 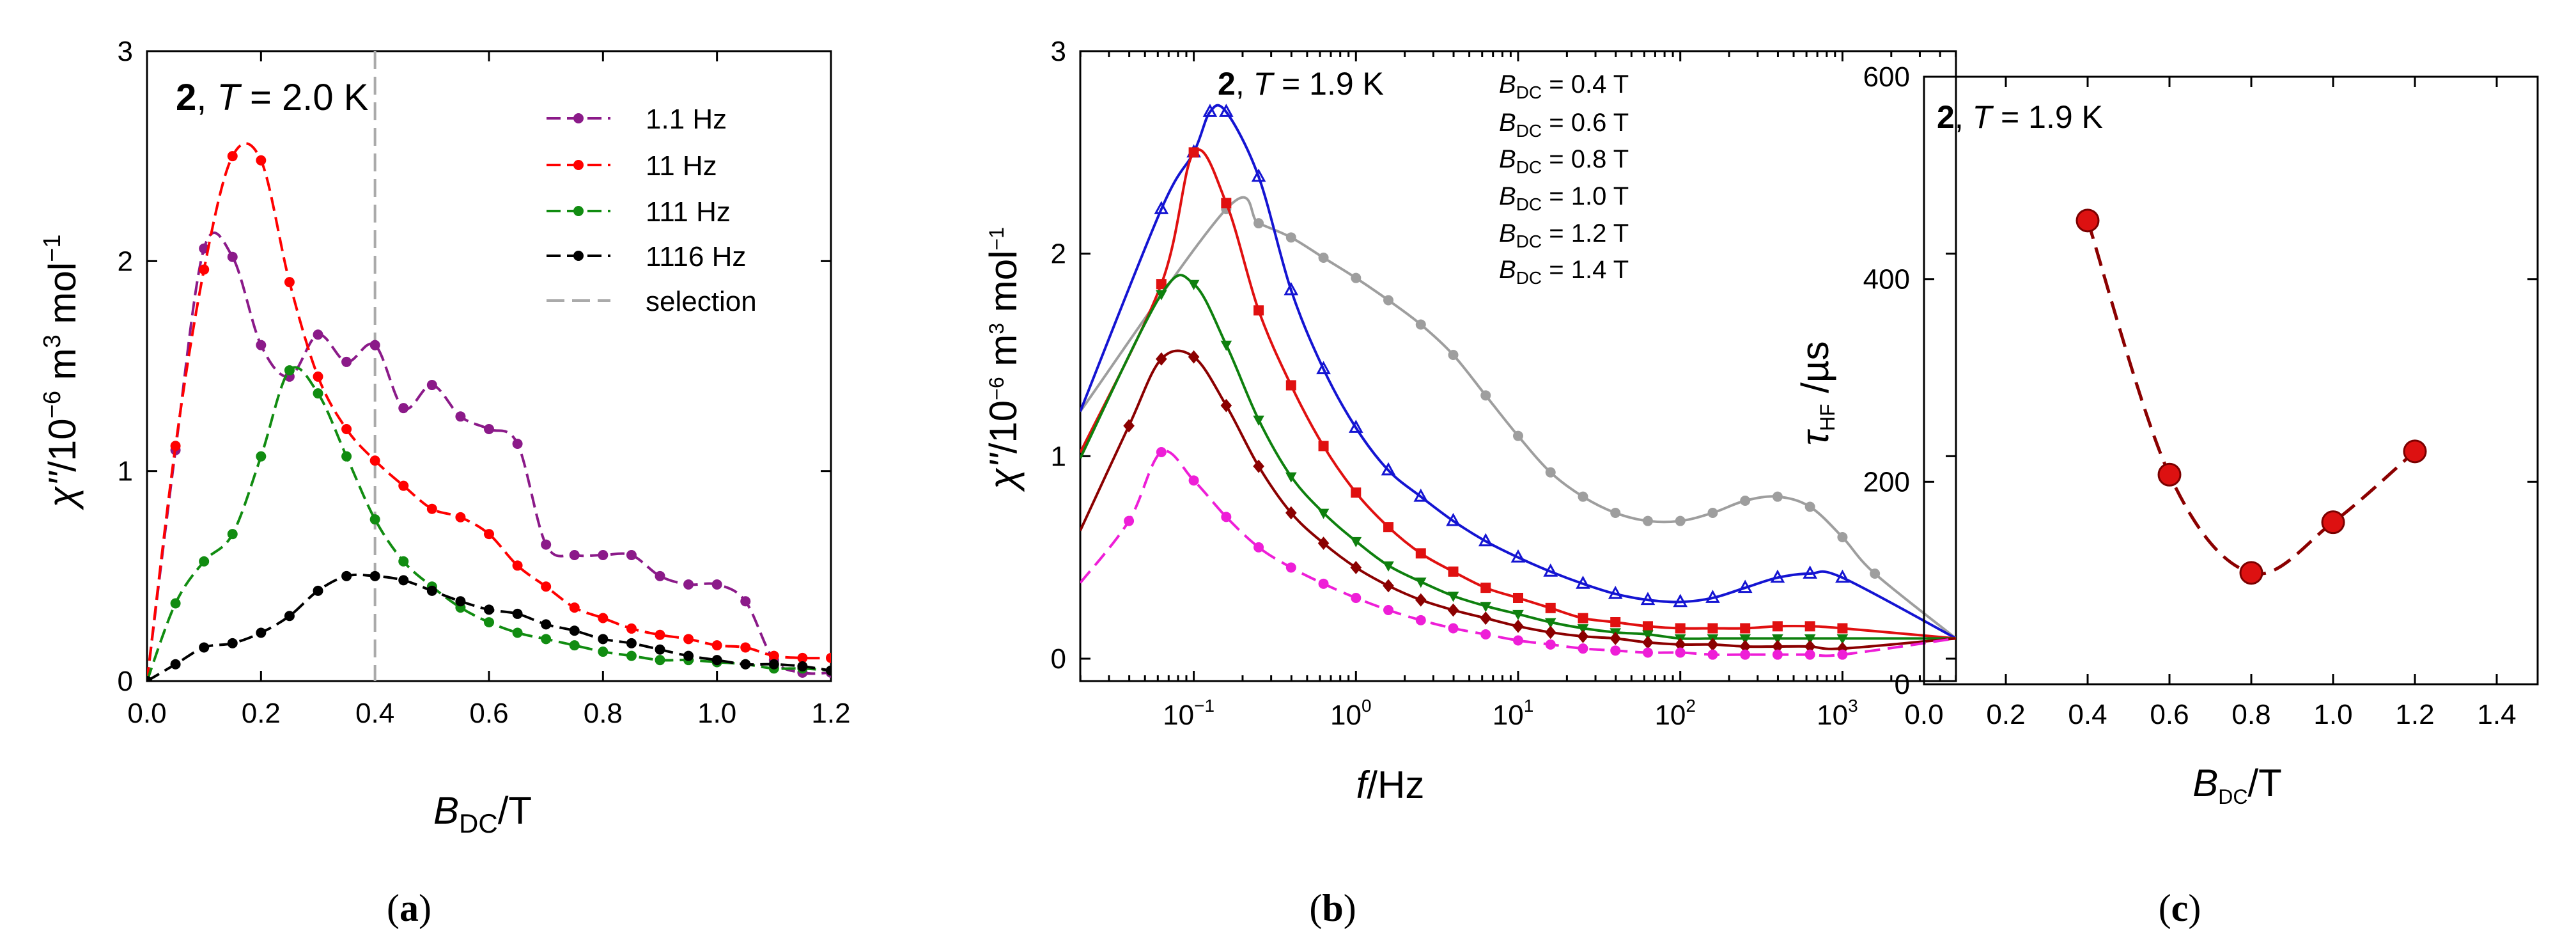 I want to click on panel-b-xlabel: f/Hz, so click(x=1390, y=785).